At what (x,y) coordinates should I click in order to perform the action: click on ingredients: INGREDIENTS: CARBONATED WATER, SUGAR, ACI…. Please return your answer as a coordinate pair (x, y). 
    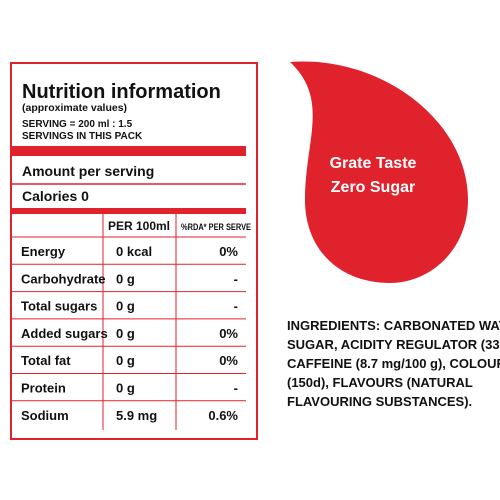
    Looking at the image, I should click on (393, 363).